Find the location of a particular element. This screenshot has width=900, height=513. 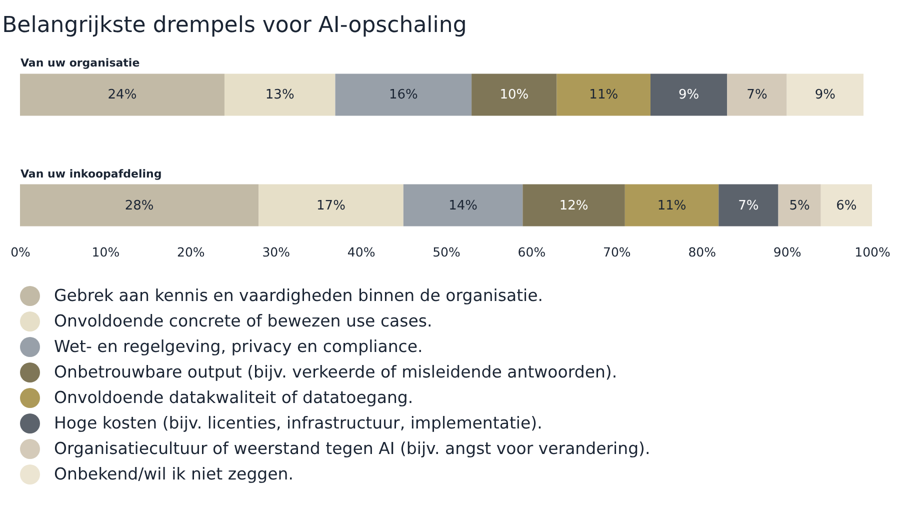

data-label: 17% is located at coordinates (331, 206).